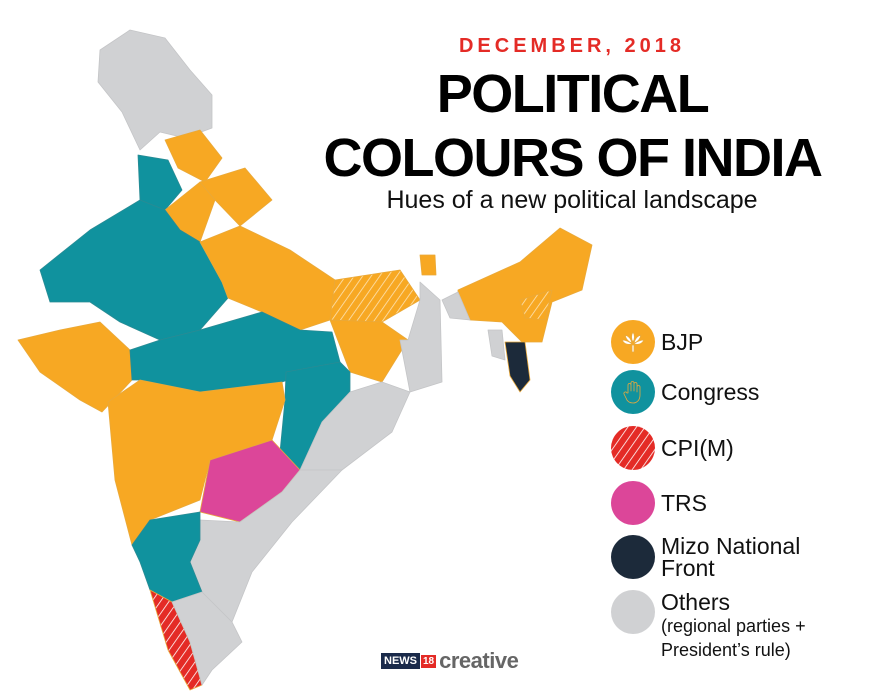 This screenshot has height=700, width=875. What do you see at coordinates (684, 503) in the screenshot?
I see `legend-label: TRS` at bounding box center [684, 503].